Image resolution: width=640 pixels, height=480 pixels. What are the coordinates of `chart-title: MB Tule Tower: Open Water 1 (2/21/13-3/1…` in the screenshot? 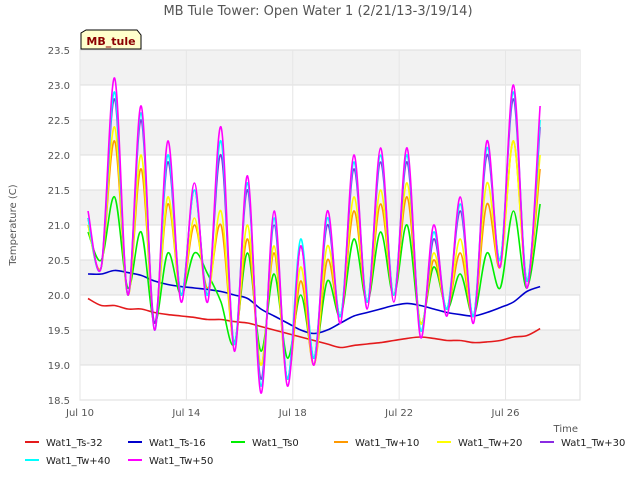 It's located at (317, 11).